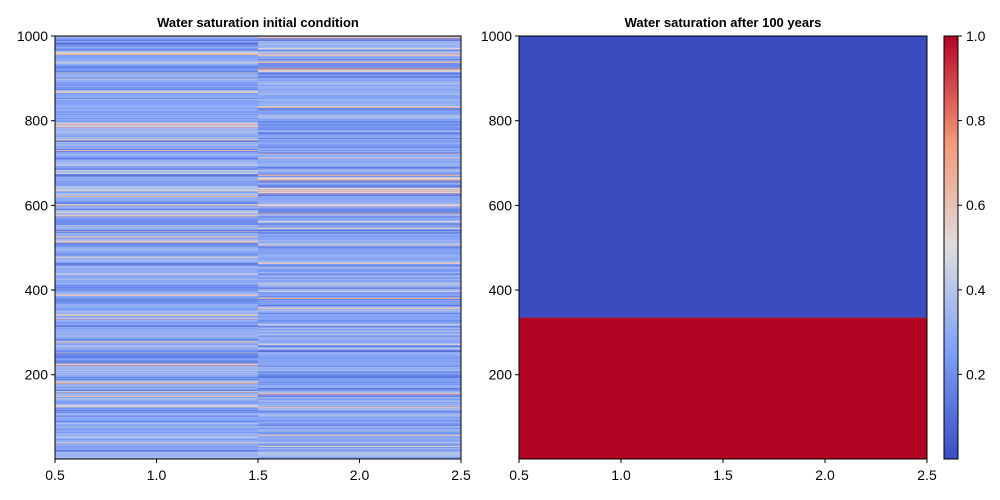  I want to click on colorbar-tick-label: 0.2, so click(976, 374).